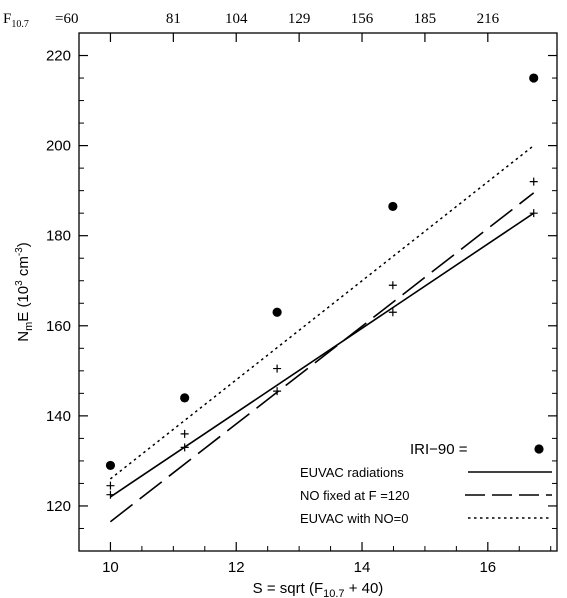 This screenshot has width=567, height=598. I want to click on y-tick-label: 180, so click(58, 236).